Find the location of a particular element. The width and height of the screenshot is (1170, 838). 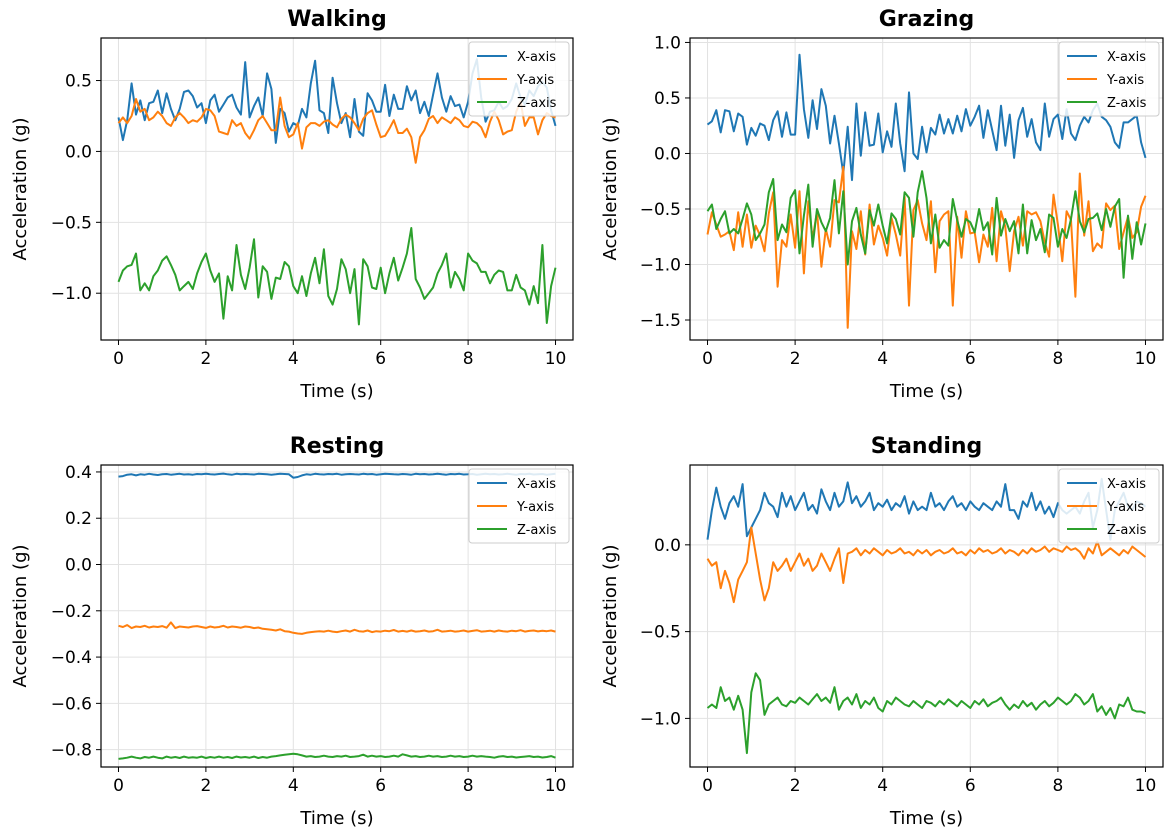

y-tick-label: −0.2 is located at coordinates (71, 612).